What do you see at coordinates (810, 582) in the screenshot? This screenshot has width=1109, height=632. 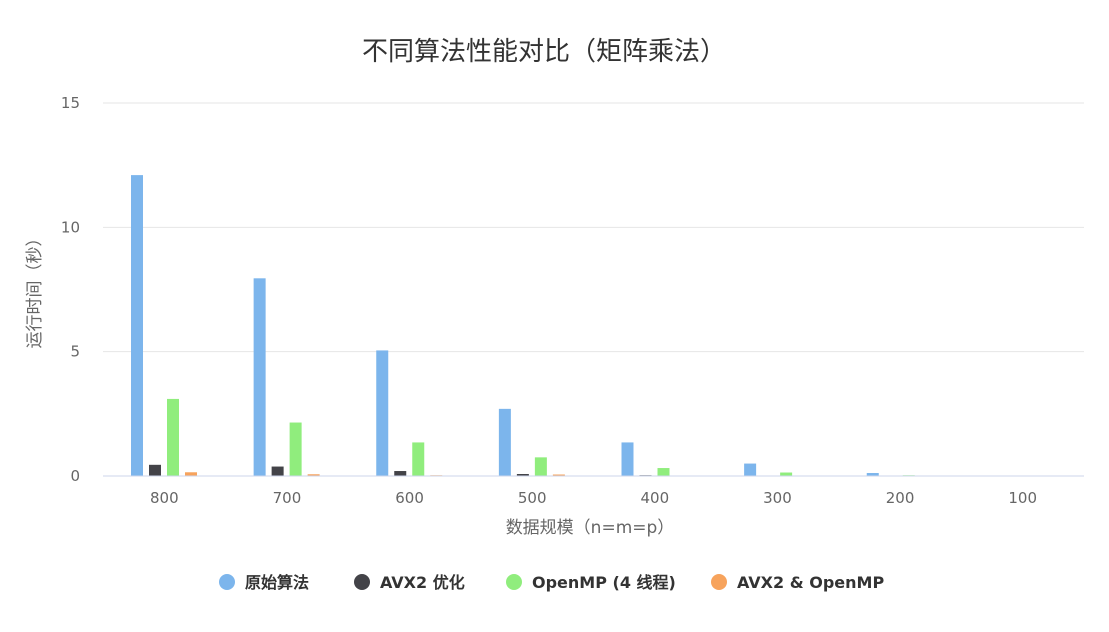 I see `legend-label: AVX2 & OpenMP` at bounding box center [810, 582].